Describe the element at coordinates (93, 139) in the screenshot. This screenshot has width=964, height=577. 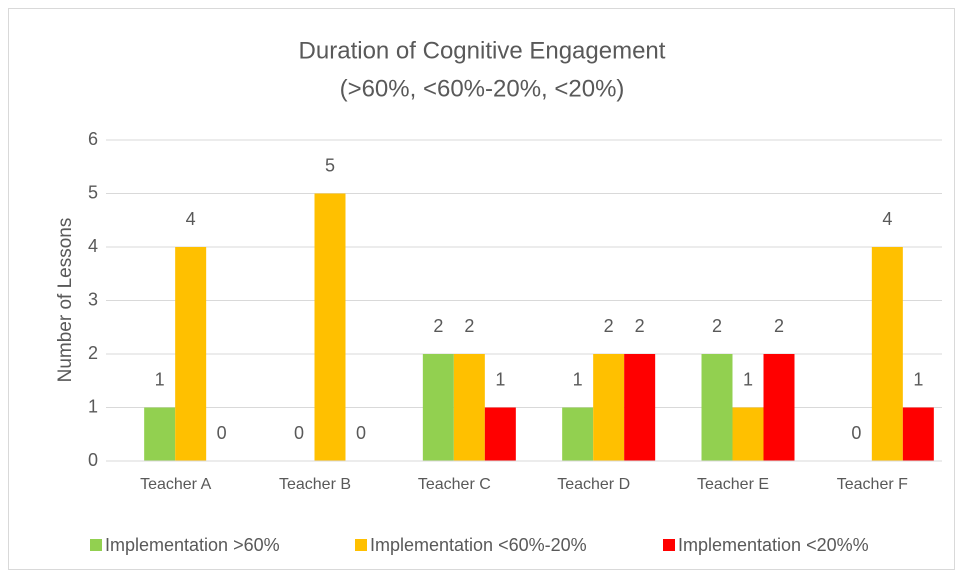
I see `y-tick-label: 6` at that location.